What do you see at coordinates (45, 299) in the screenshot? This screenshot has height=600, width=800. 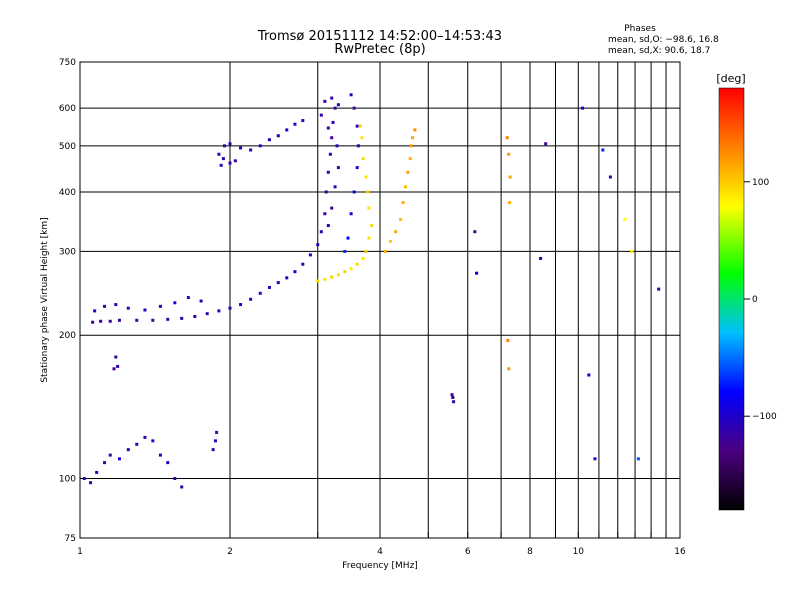 I see `y-axis-label: Stationary phase Virtual Height [km]` at bounding box center [45, 299].